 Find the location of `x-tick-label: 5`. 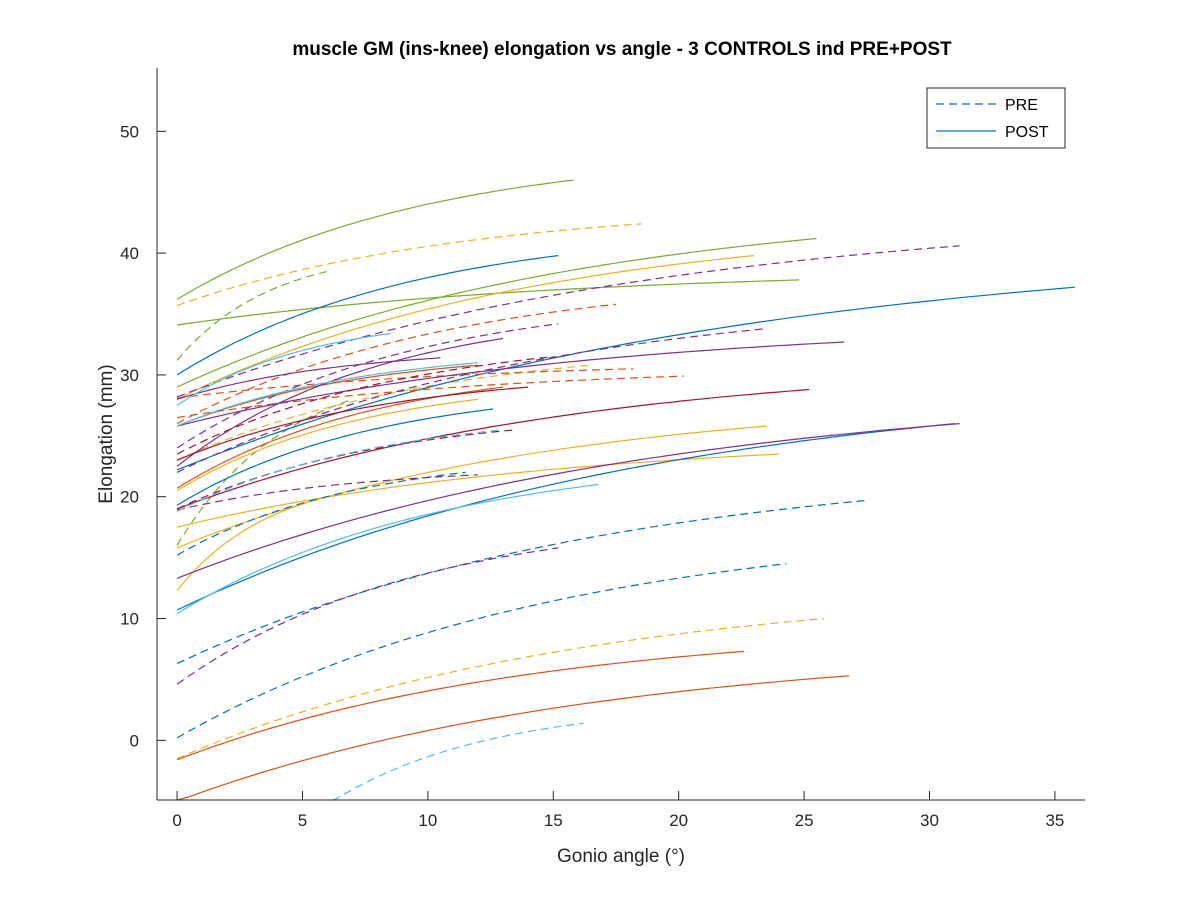

x-tick-label: 5 is located at coordinates (302, 820).